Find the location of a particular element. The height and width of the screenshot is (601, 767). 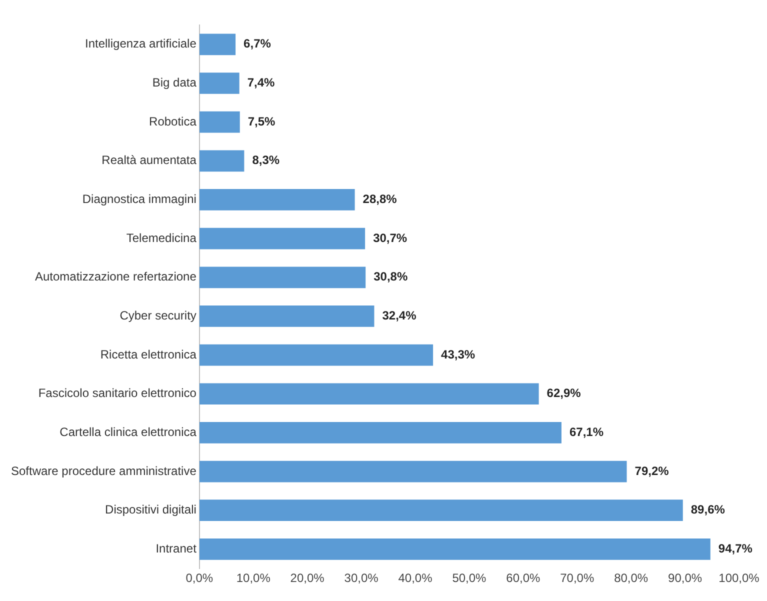

x-tick-label: 60,0% is located at coordinates (523, 578).